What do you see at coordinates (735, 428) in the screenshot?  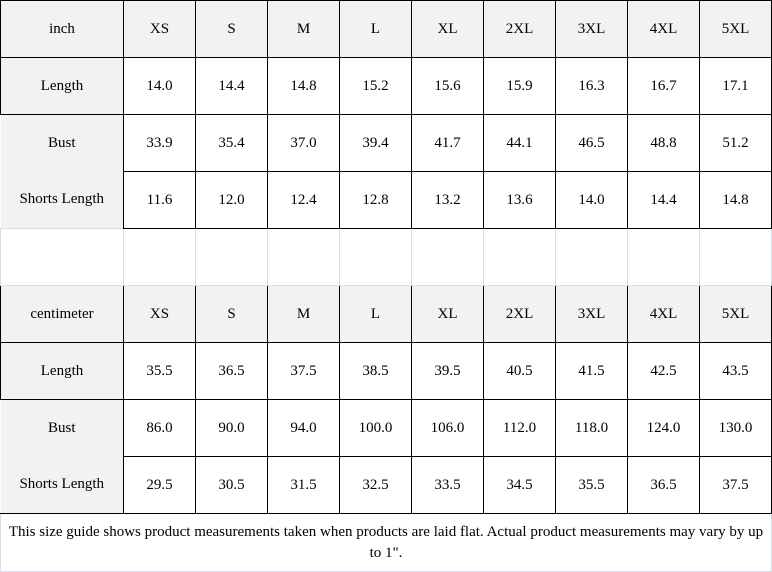 I see `measurement-cell: 130.0` at bounding box center [735, 428].